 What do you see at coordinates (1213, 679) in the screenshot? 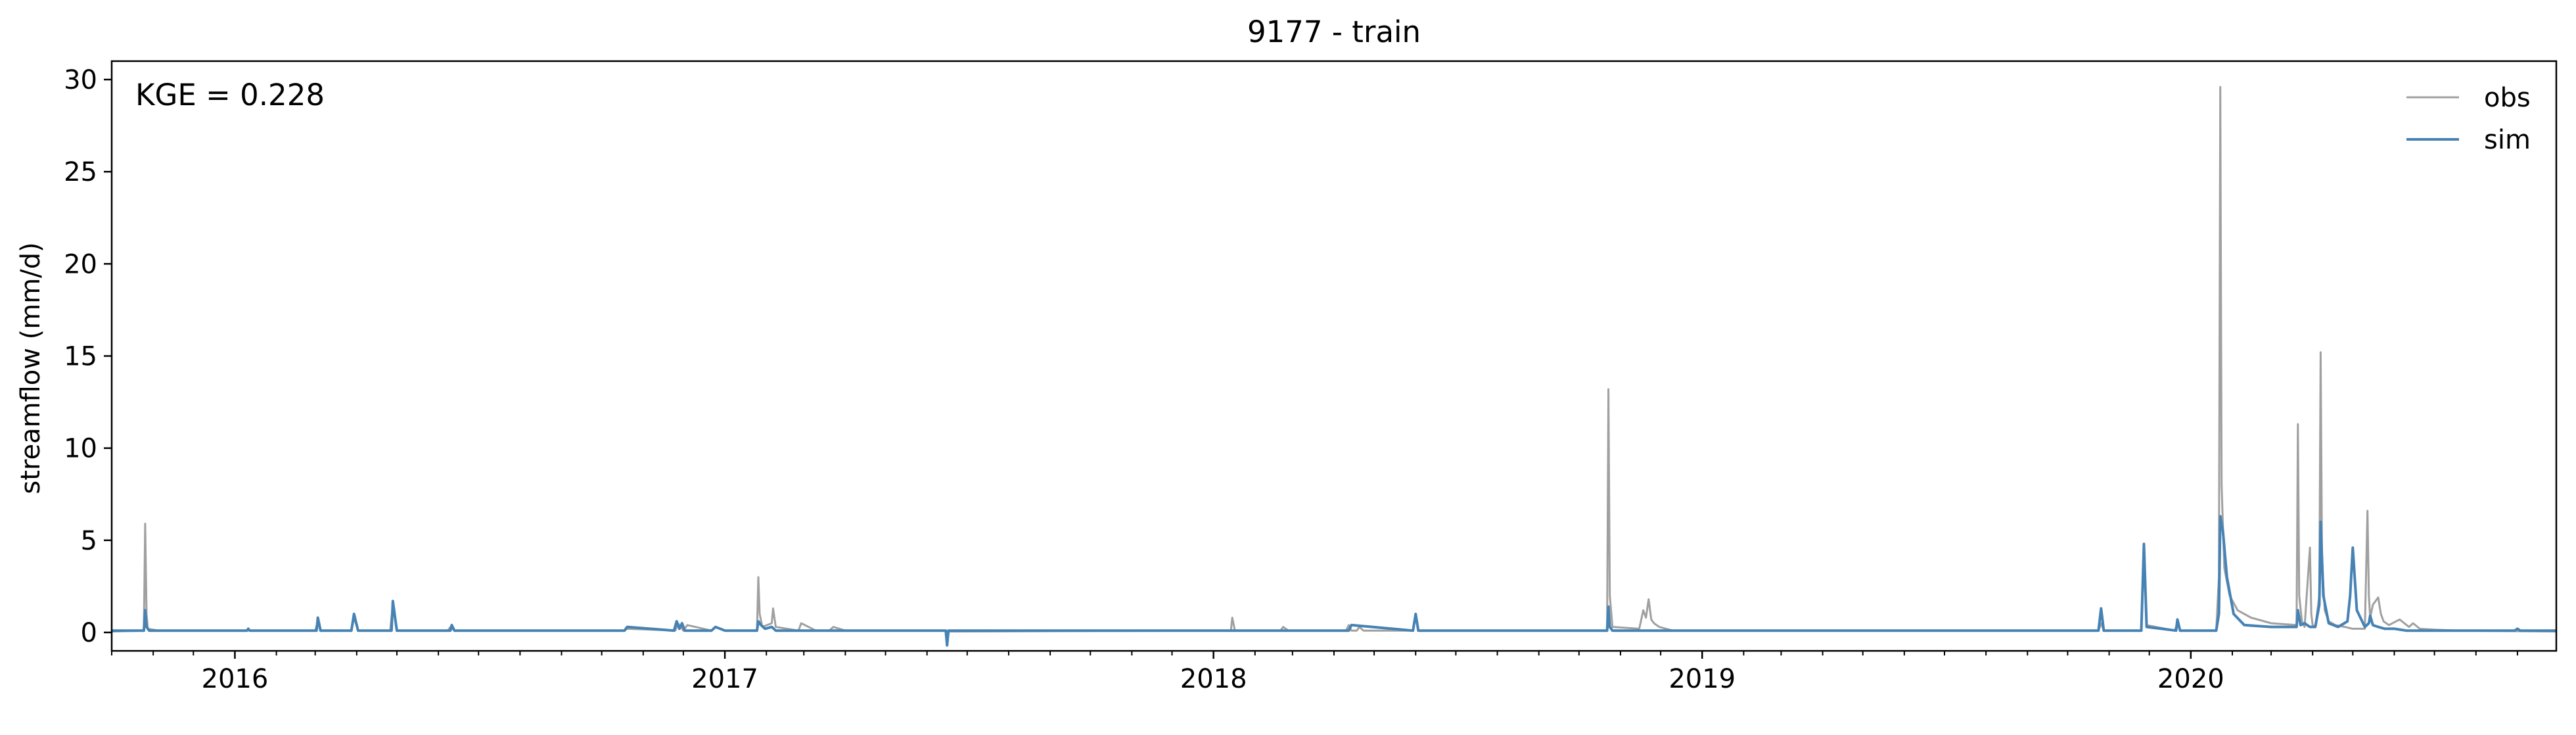
I see `x-tick-label: 2018` at bounding box center [1213, 679].